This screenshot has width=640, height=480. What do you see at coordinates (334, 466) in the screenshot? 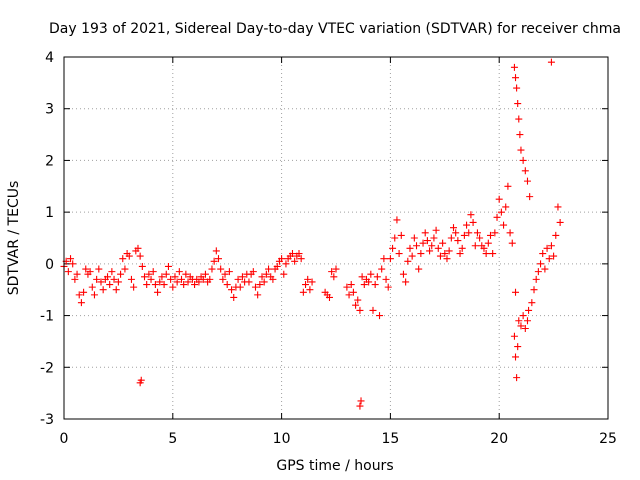
I see `x-axis-label: GPS time / hours` at bounding box center [334, 466].